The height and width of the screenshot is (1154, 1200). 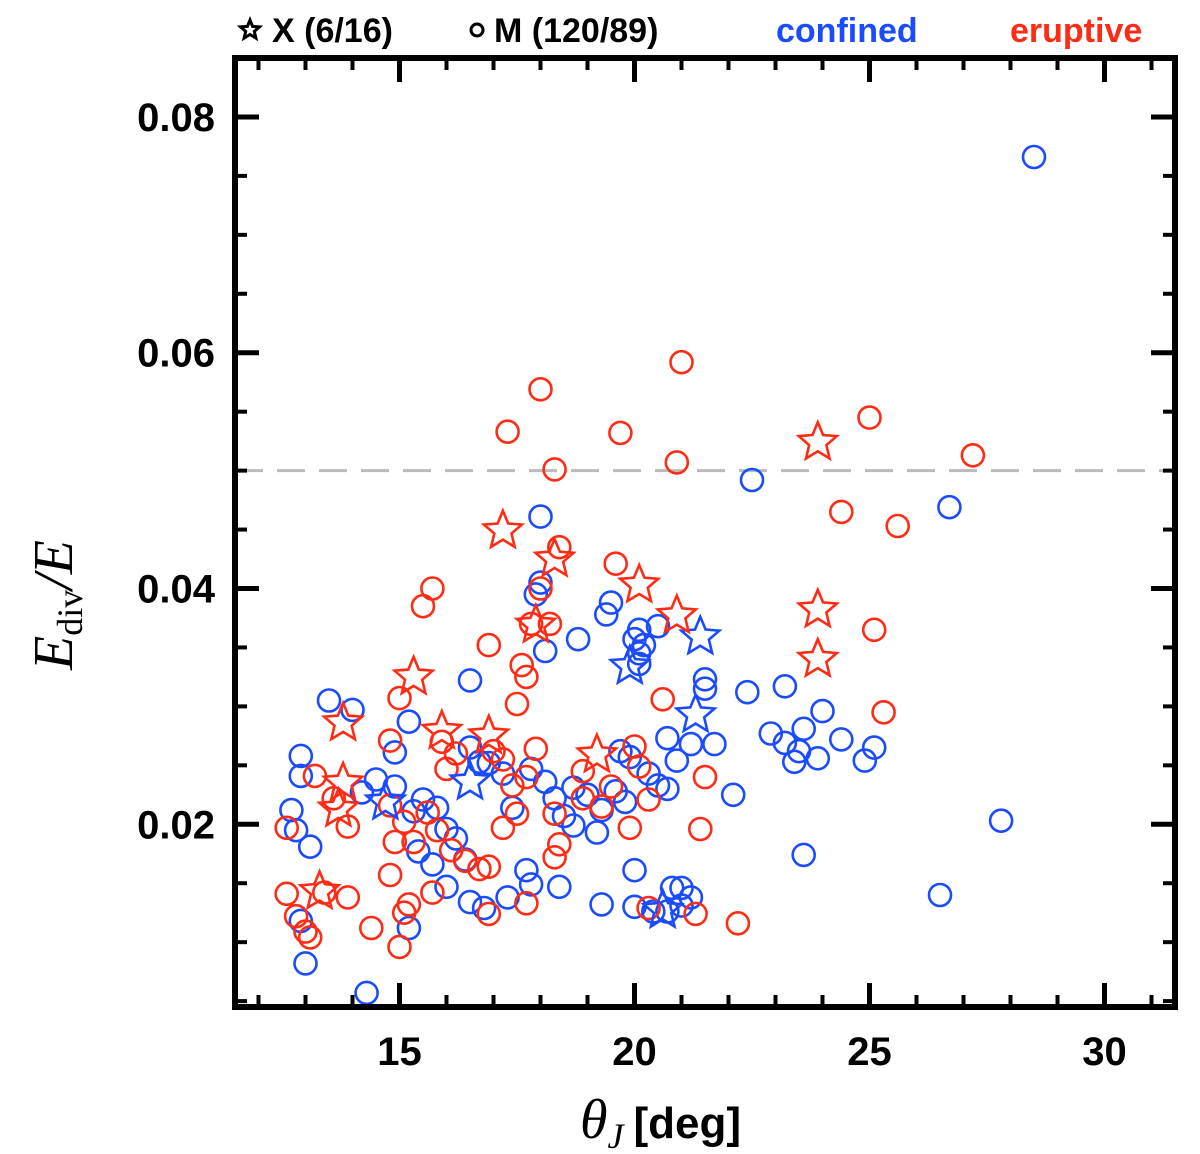 I want to click on legend-eruptive-label: eruptive, so click(x=1076, y=31).